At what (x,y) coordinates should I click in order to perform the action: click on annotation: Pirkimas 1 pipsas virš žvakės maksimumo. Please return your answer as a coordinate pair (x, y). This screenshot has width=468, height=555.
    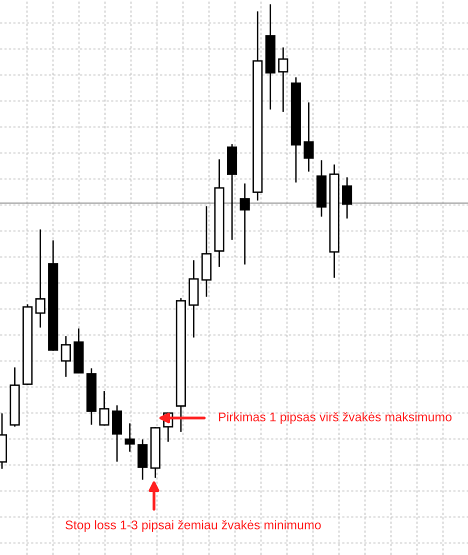
    Looking at the image, I should click on (335, 418).